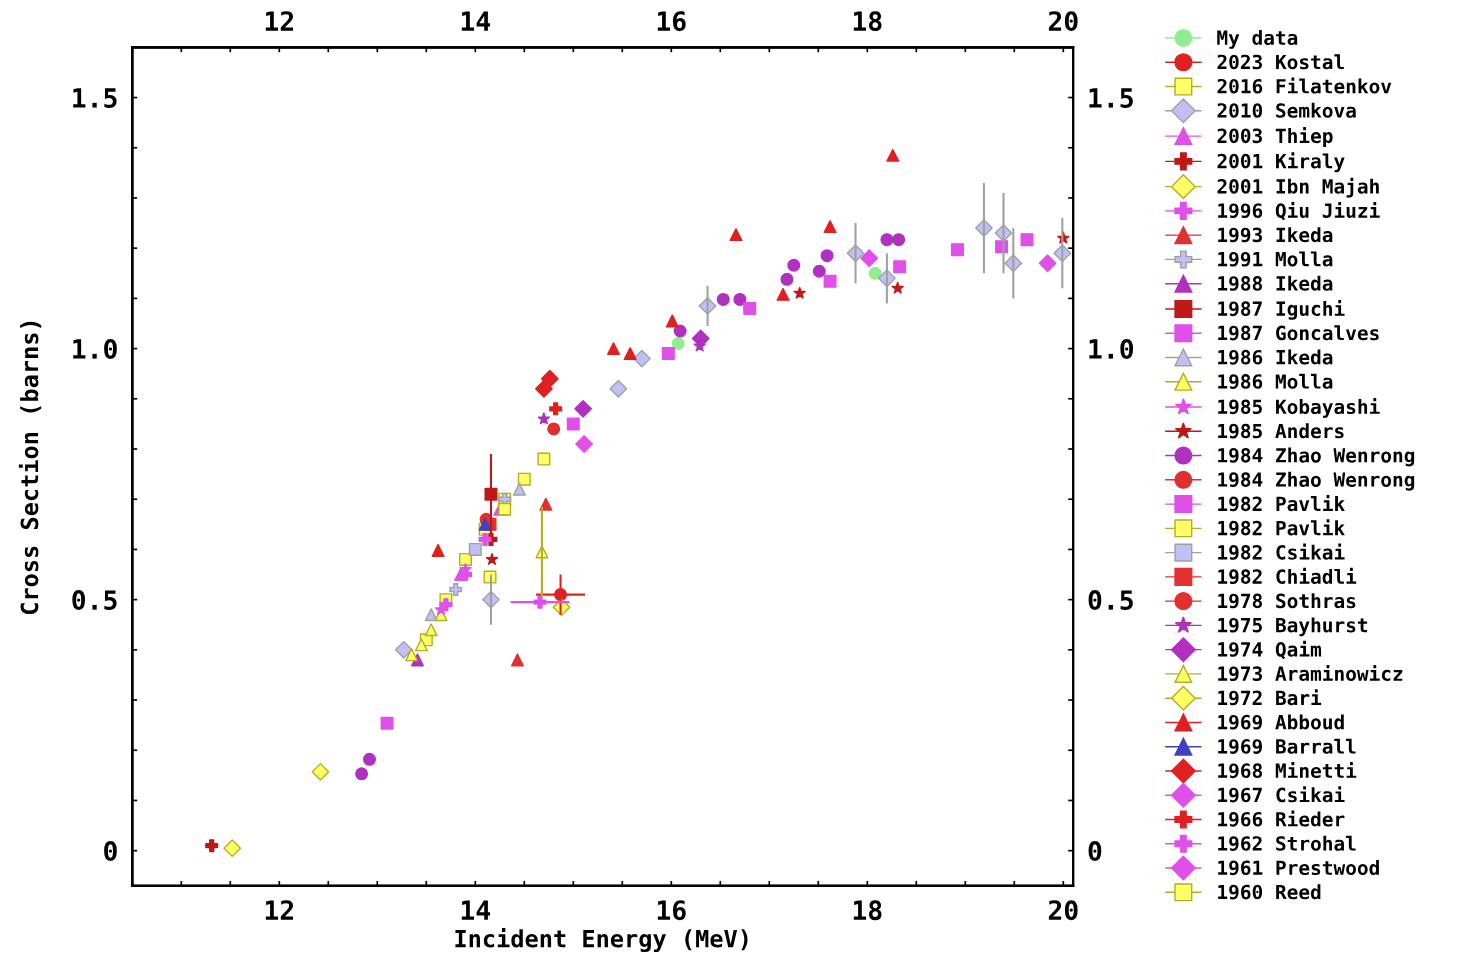  Describe the element at coordinates (1111, 98) in the screenshot. I see `y2-tick-label: 1.5` at that location.